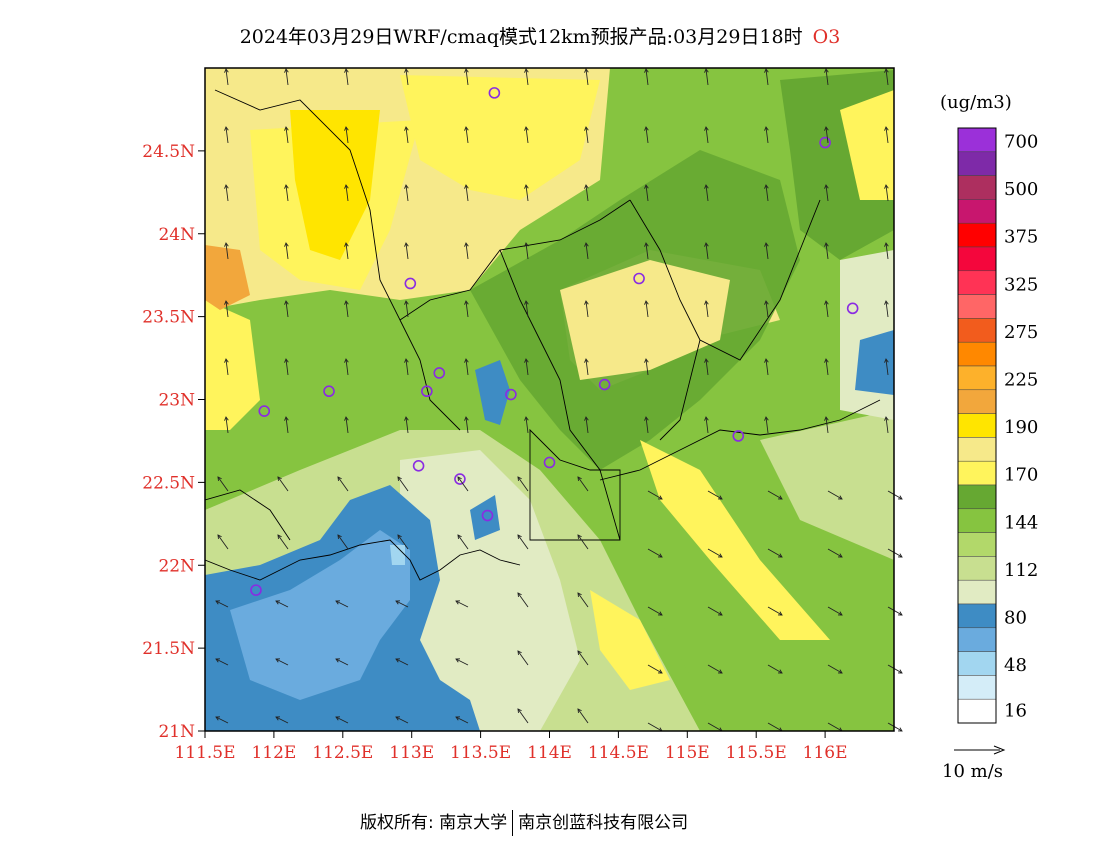 This screenshot has width=1100, height=850. I want to click on lon-tick-label: 116E, so click(825, 753).